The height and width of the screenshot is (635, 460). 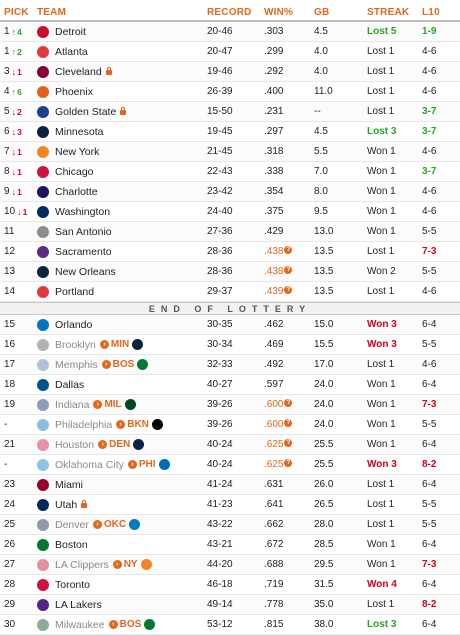 I want to click on team-name: Sacramento, so click(x=83, y=251).